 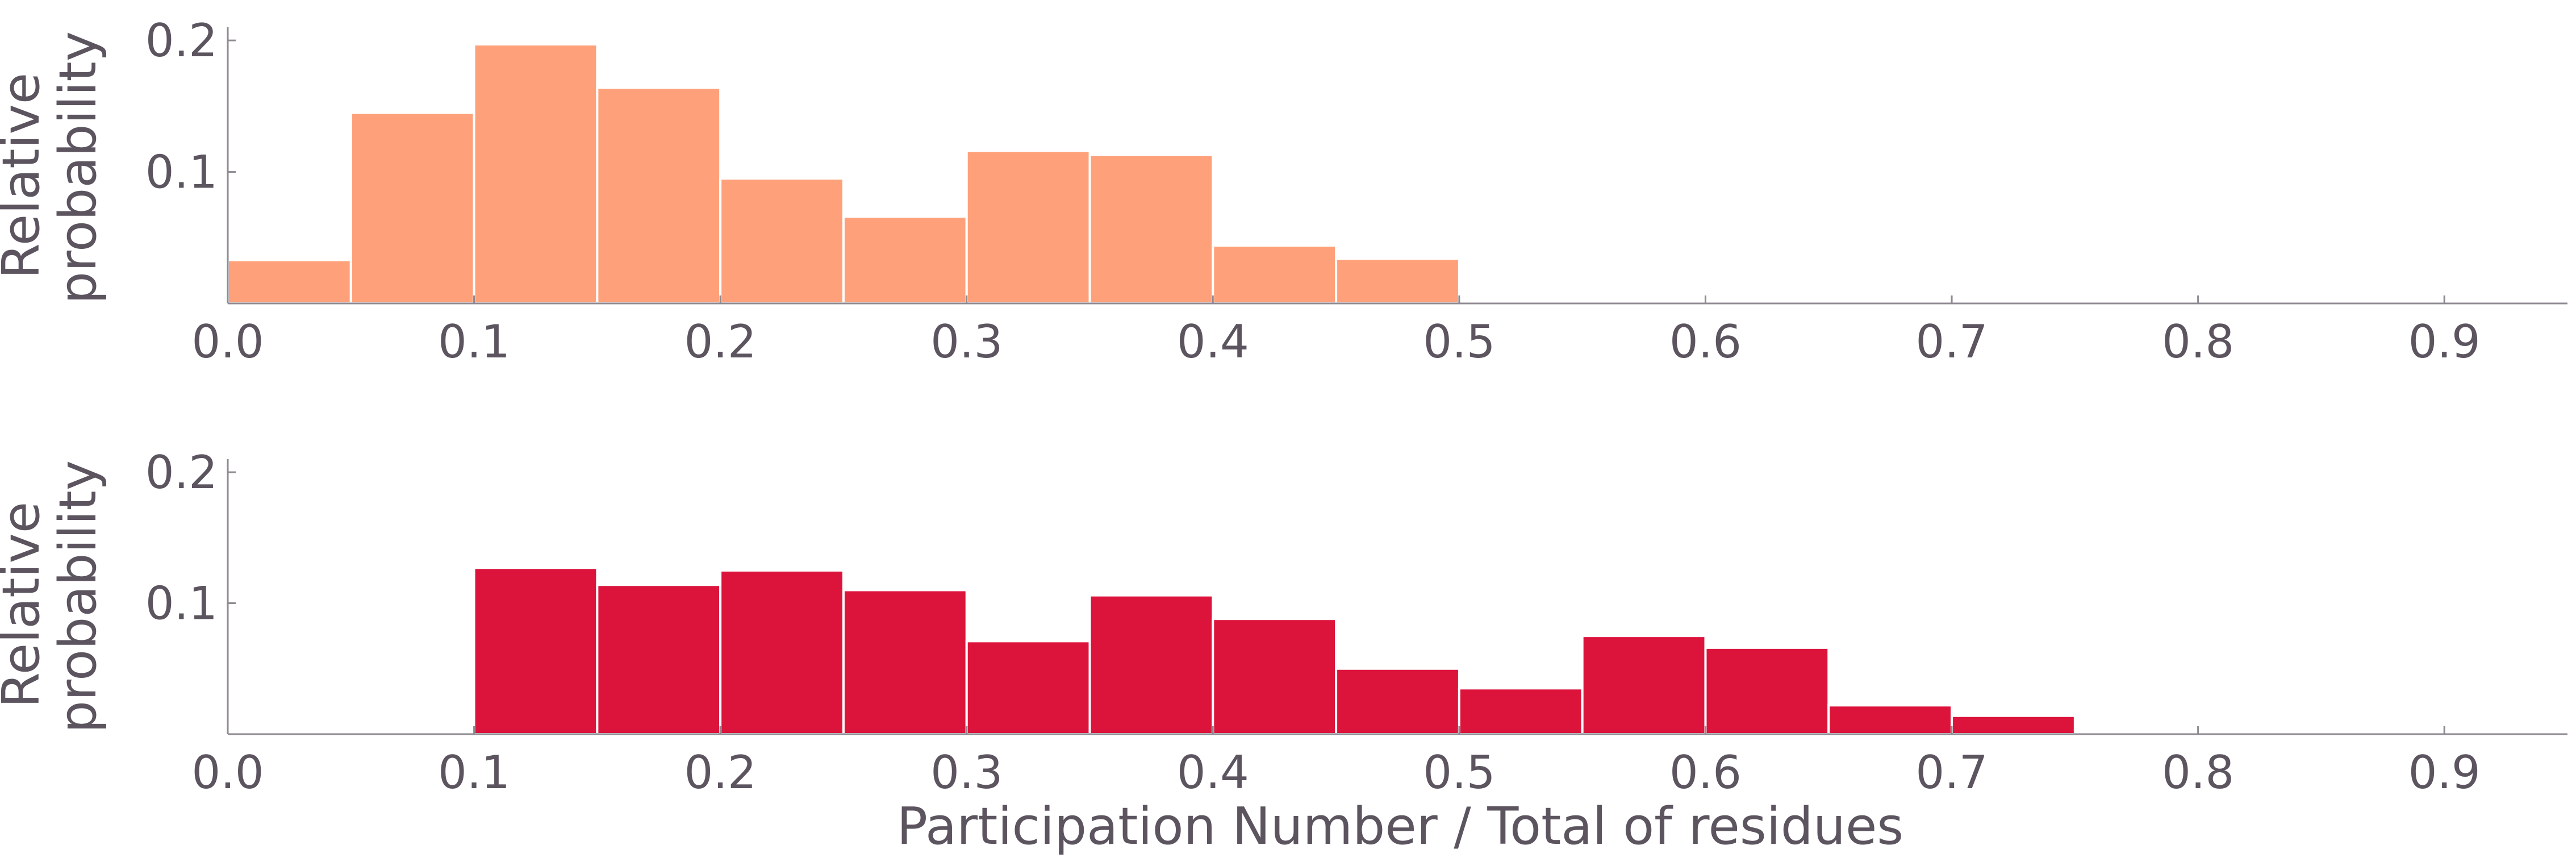 I want to click on top-x-tick-label: 0.8, so click(x=2198, y=341).